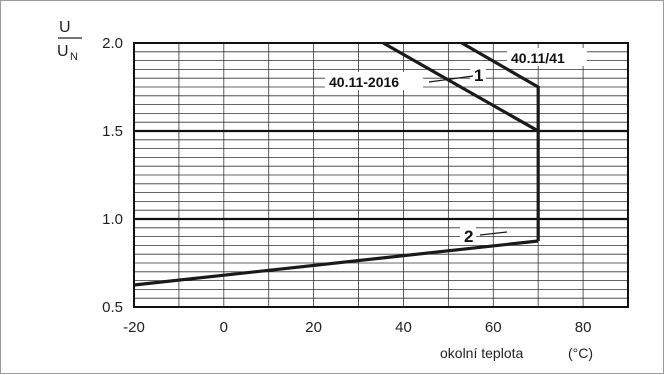 This screenshot has width=664, height=375. I want to click on y-tick-label: 0.5, so click(112, 307).